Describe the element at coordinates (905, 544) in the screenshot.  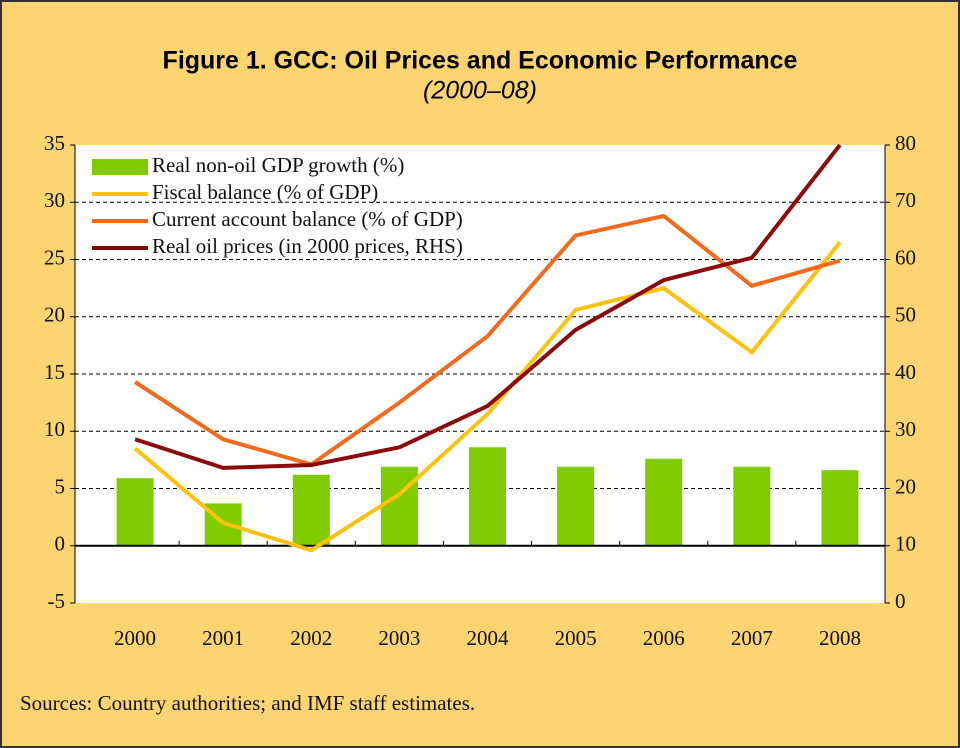
I see `y2-tick-label: 10` at that location.